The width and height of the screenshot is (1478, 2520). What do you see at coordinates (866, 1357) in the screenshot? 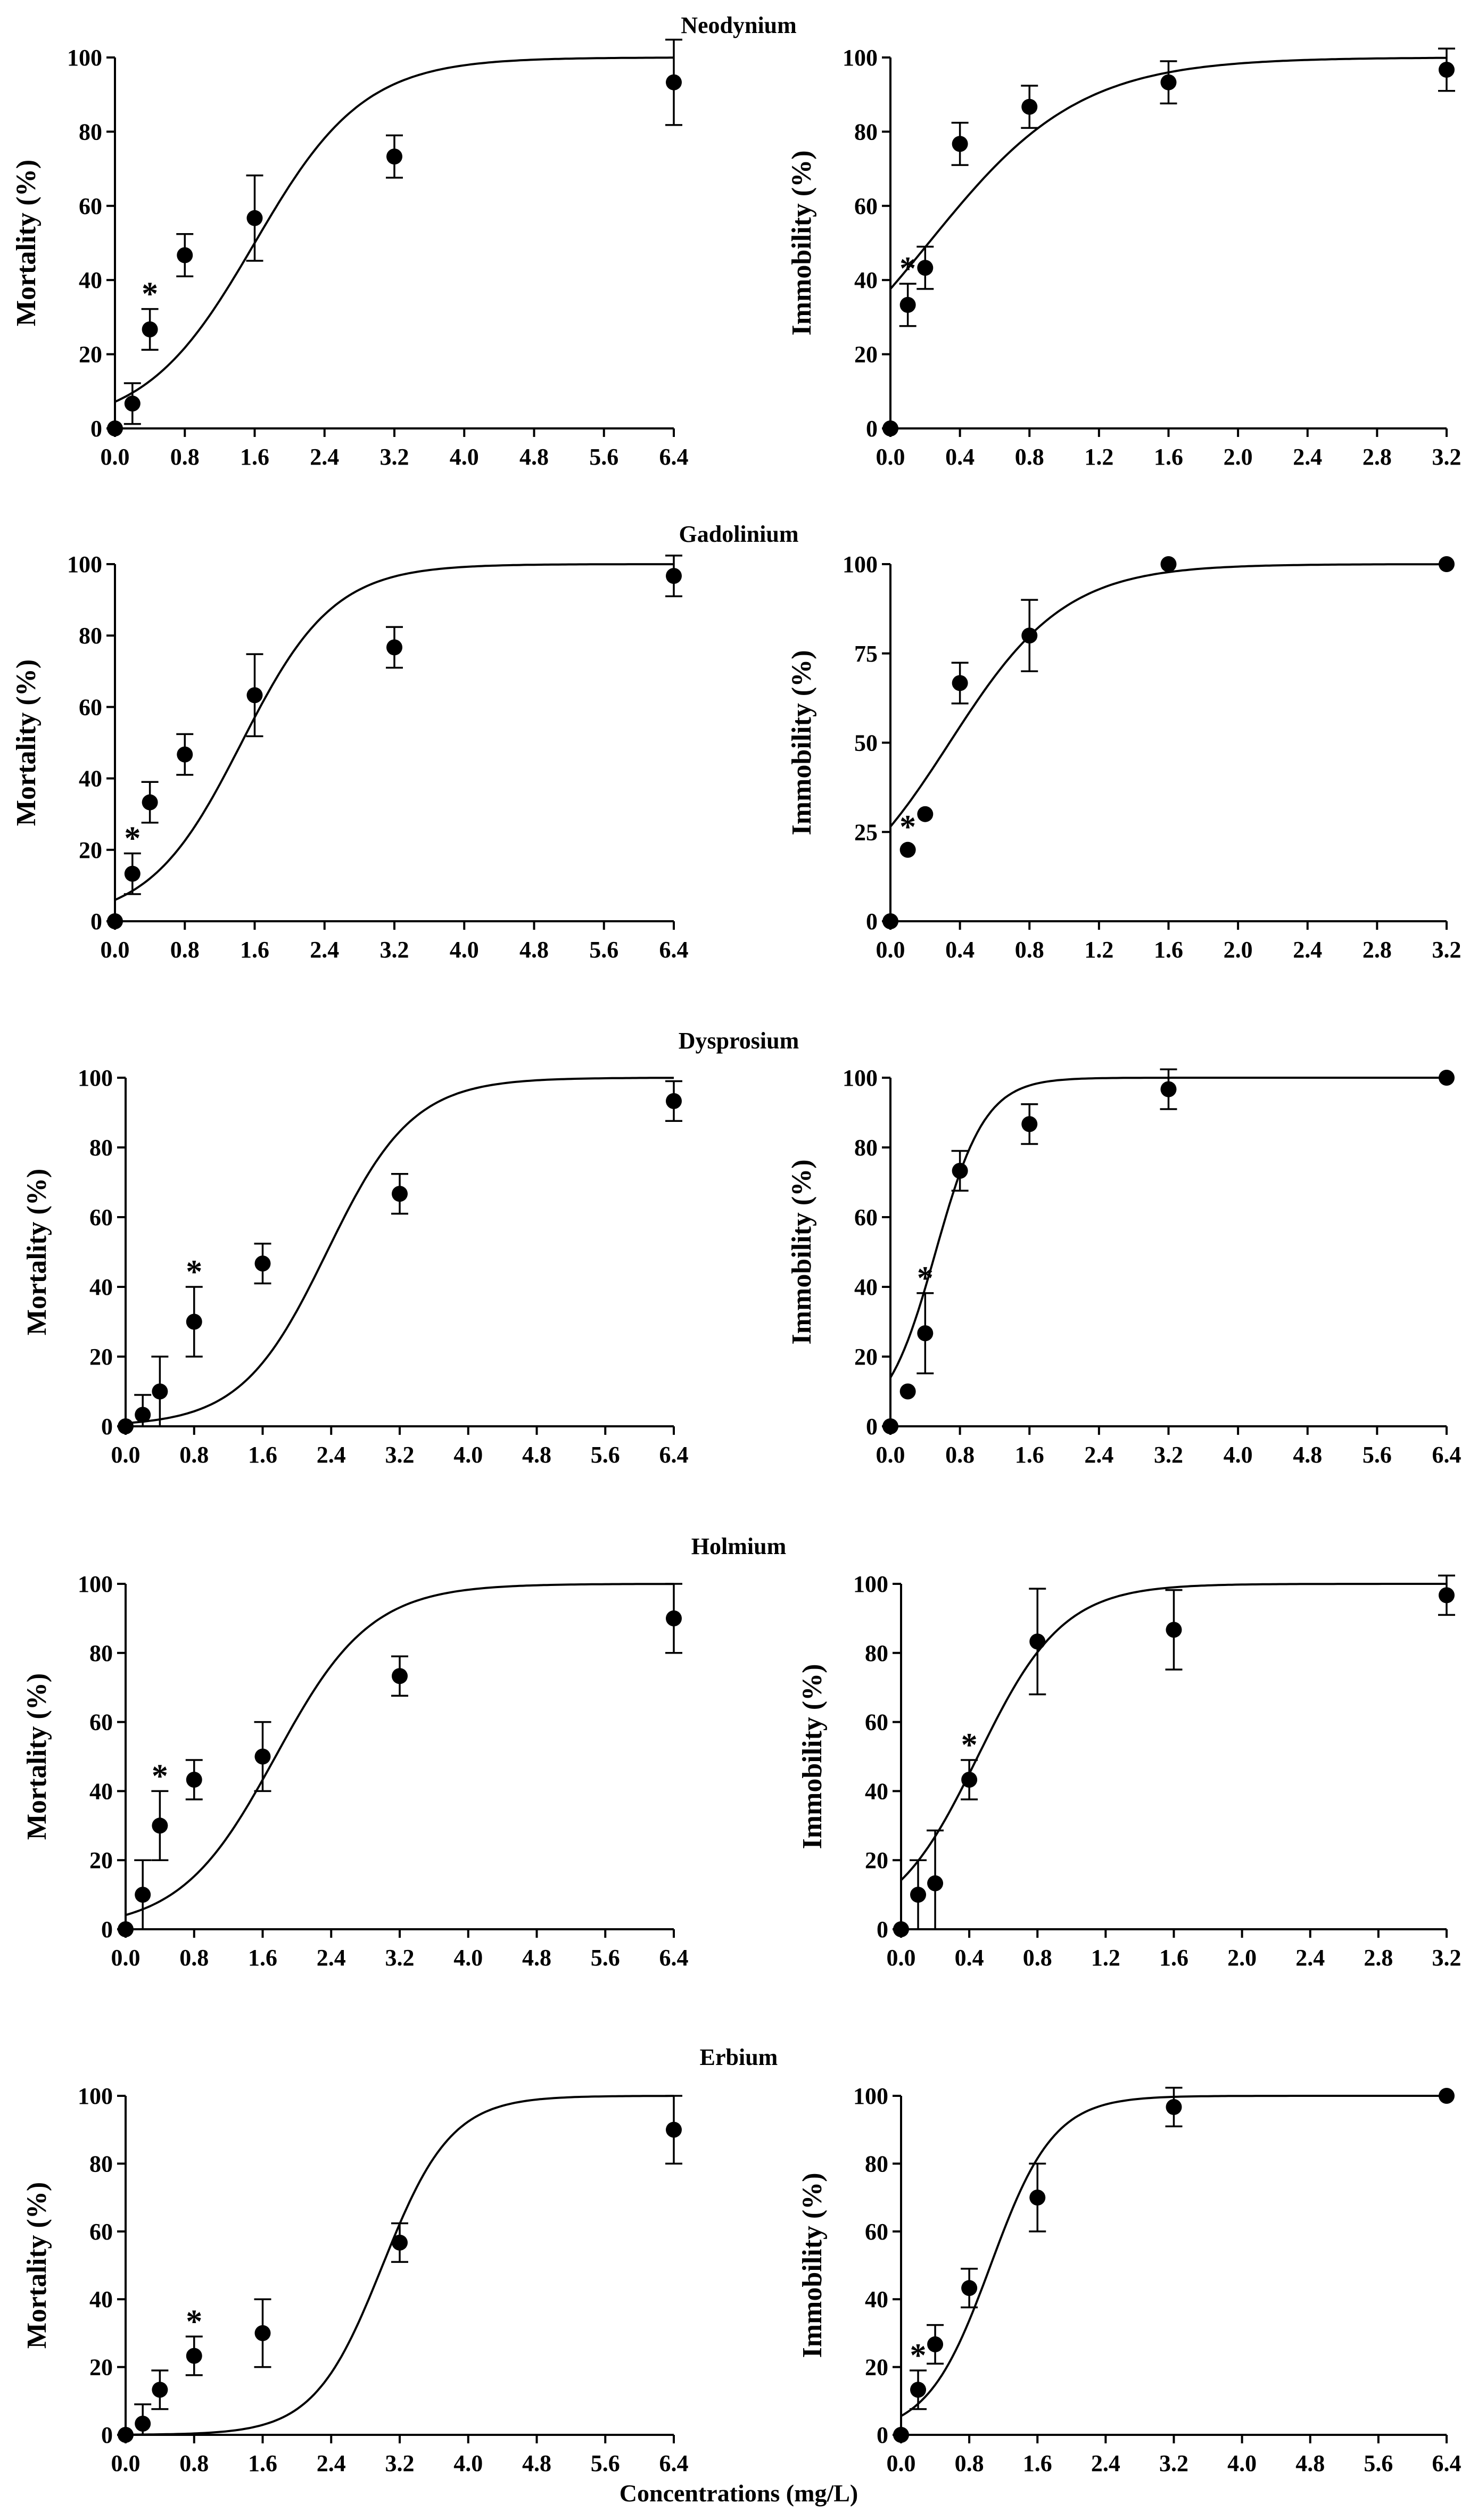
I see `y-tick-label: 20` at bounding box center [866, 1357].